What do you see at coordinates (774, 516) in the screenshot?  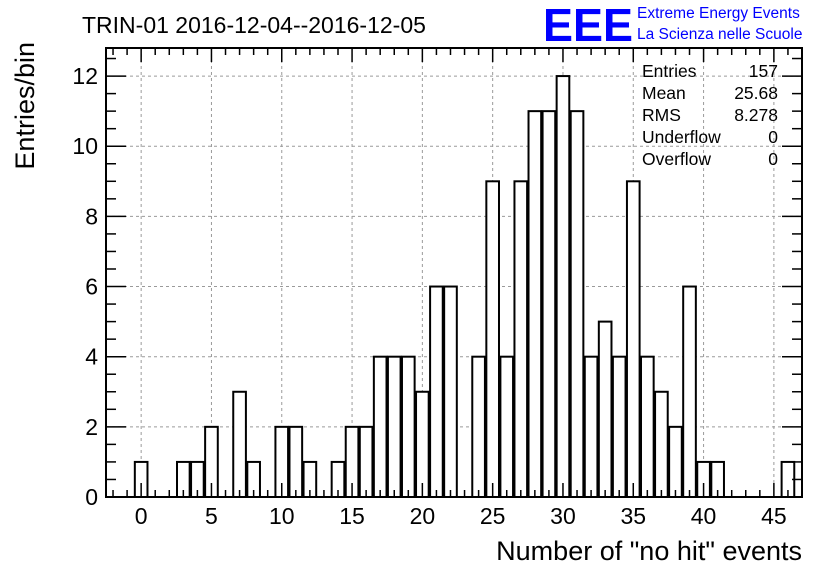 I see `x-tick-label: 45` at bounding box center [774, 516].